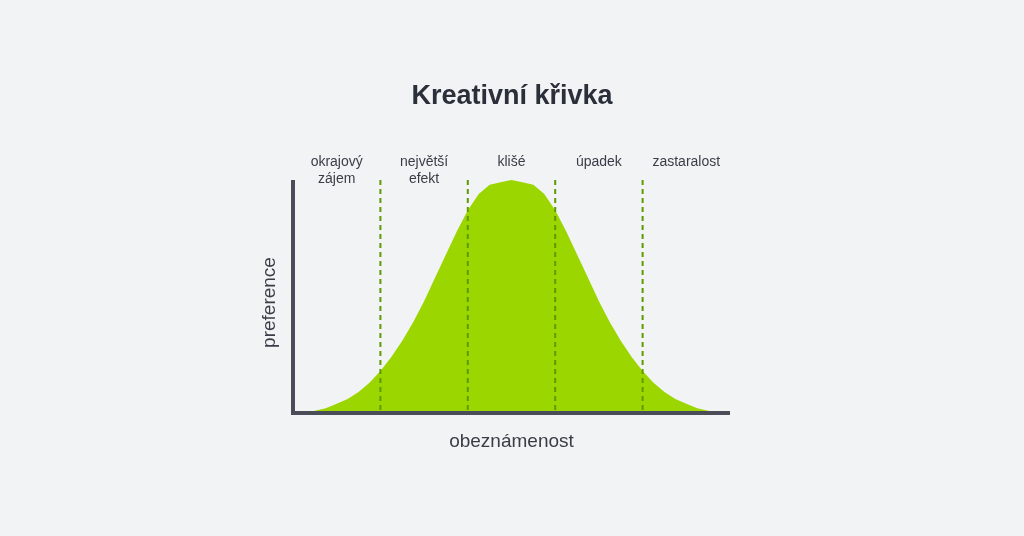 The height and width of the screenshot is (536, 1024). What do you see at coordinates (512, 440) in the screenshot?
I see `x-axis-title: obeznámenost` at bounding box center [512, 440].